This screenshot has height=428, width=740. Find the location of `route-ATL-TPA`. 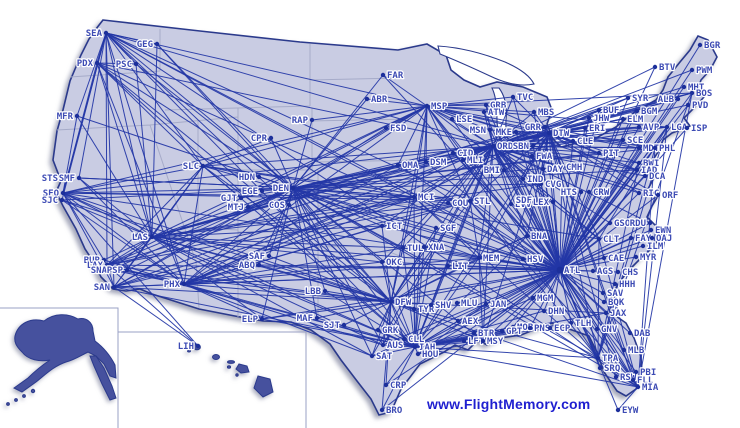

route-ATL-TPA is located at coordinates (579, 314).